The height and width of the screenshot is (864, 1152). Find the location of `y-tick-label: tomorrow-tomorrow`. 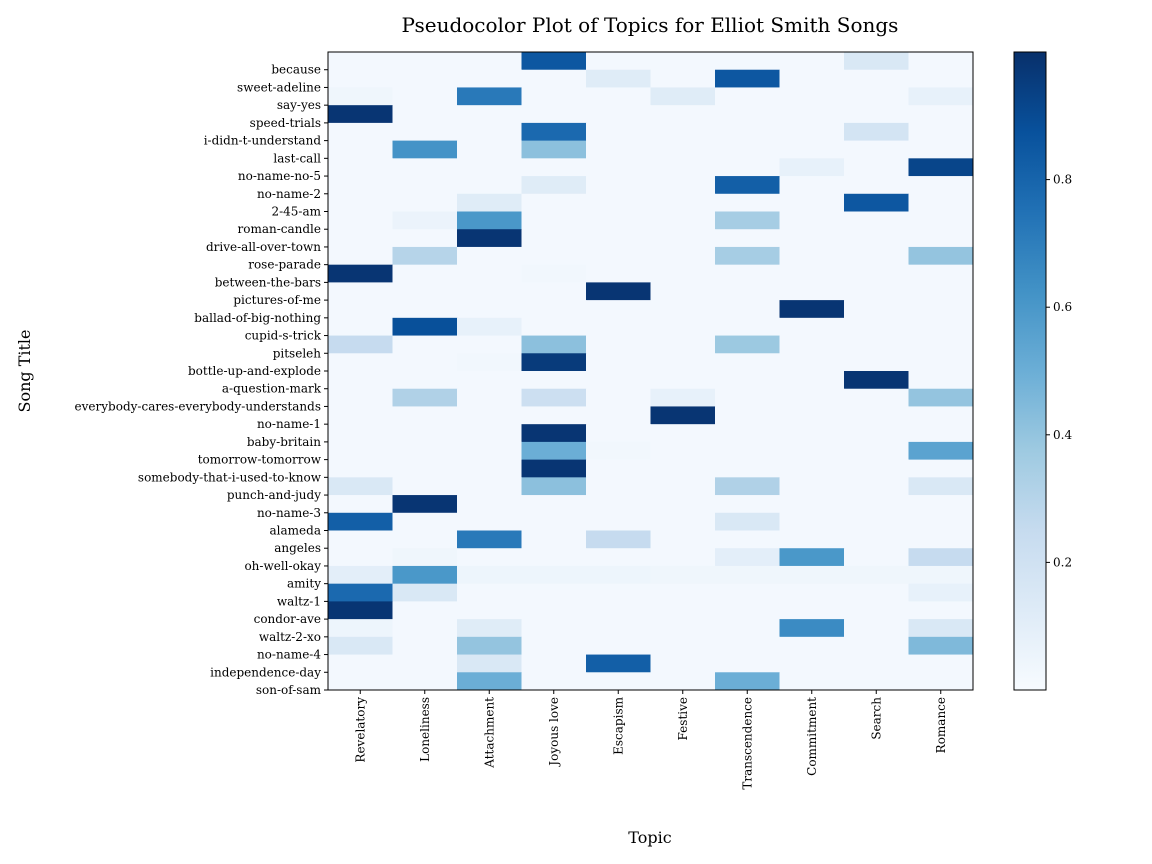

y-tick-label: tomorrow-tomorrow is located at coordinates (260, 460).